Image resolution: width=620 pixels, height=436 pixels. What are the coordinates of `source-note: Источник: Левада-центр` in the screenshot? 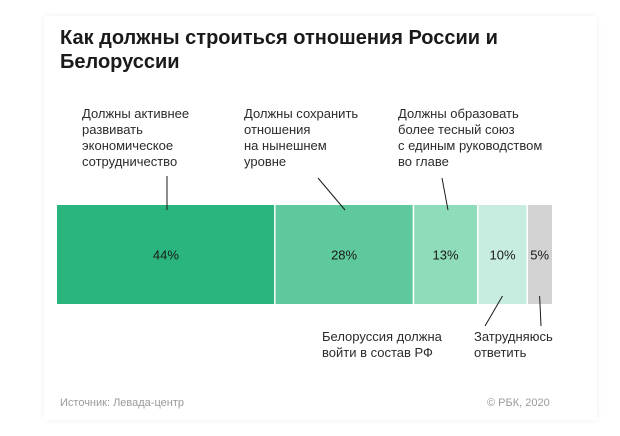 It's located at (122, 403).